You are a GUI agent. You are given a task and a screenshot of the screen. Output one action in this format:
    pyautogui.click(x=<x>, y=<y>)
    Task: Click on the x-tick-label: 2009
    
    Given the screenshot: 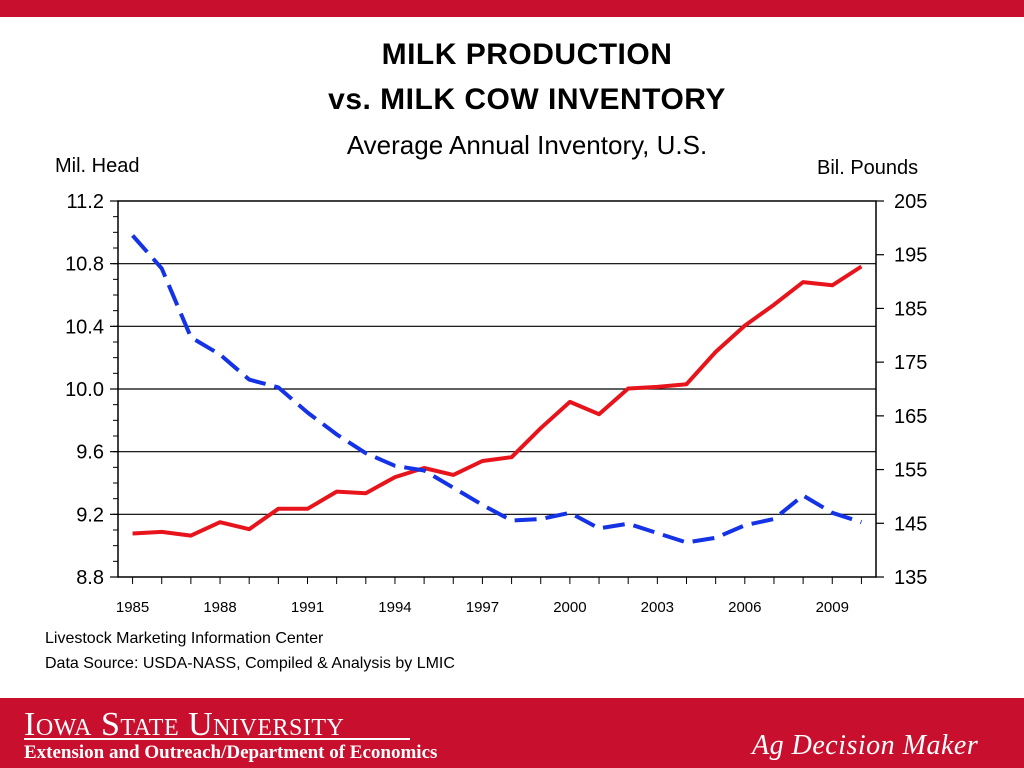 What is the action you would take?
    pyautogui.click(x=832, y=607)
    